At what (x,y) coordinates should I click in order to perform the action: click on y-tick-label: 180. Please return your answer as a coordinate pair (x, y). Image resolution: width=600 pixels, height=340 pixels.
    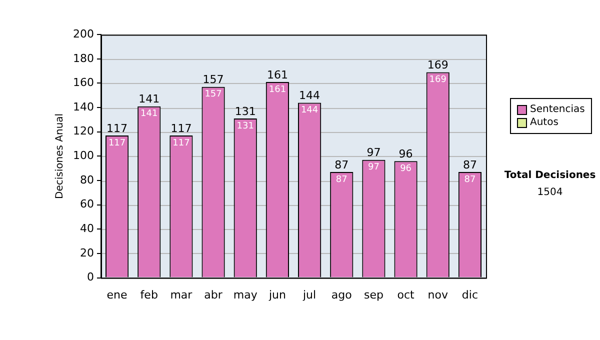
    Looking at the image, I should click on (83, 58).